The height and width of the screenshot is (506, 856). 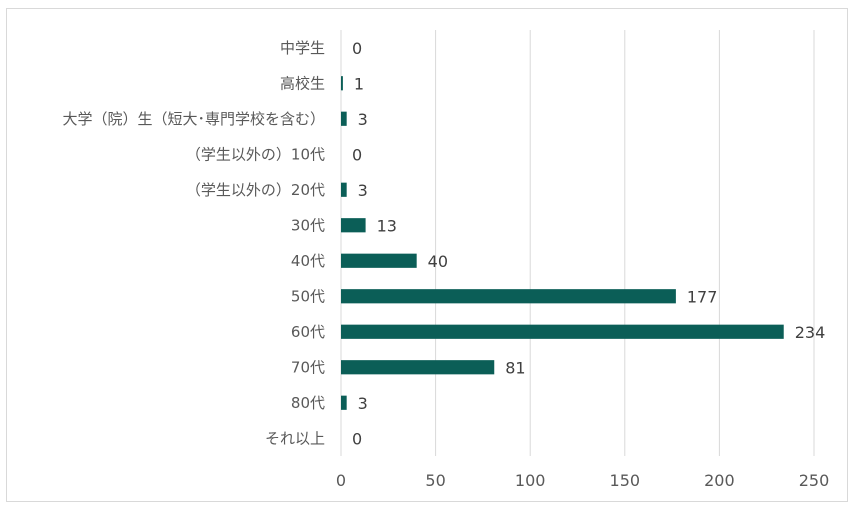 What do you see at coordinates (814, 480) in the screenshot?
I see `x-tick-label: 250` at bounding box center [814, 480].